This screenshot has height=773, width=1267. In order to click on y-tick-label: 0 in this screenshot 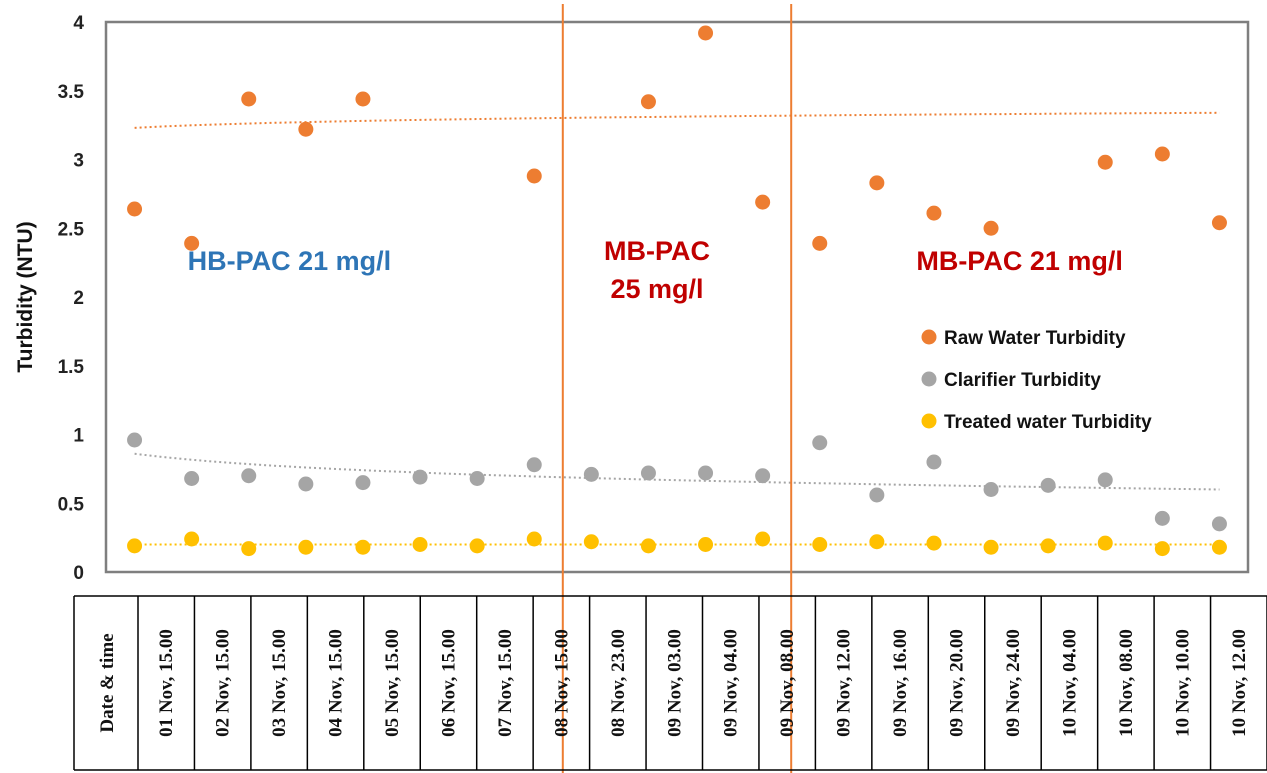, I will do `click(78, 573)`.